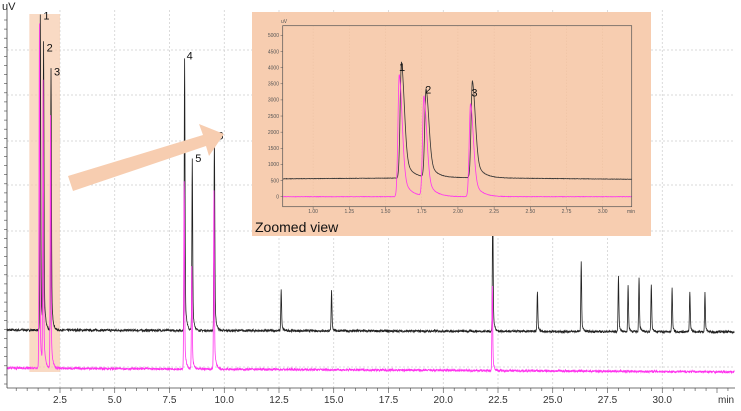  I want to click on inset-peak-label: 3, so click(474, 94).